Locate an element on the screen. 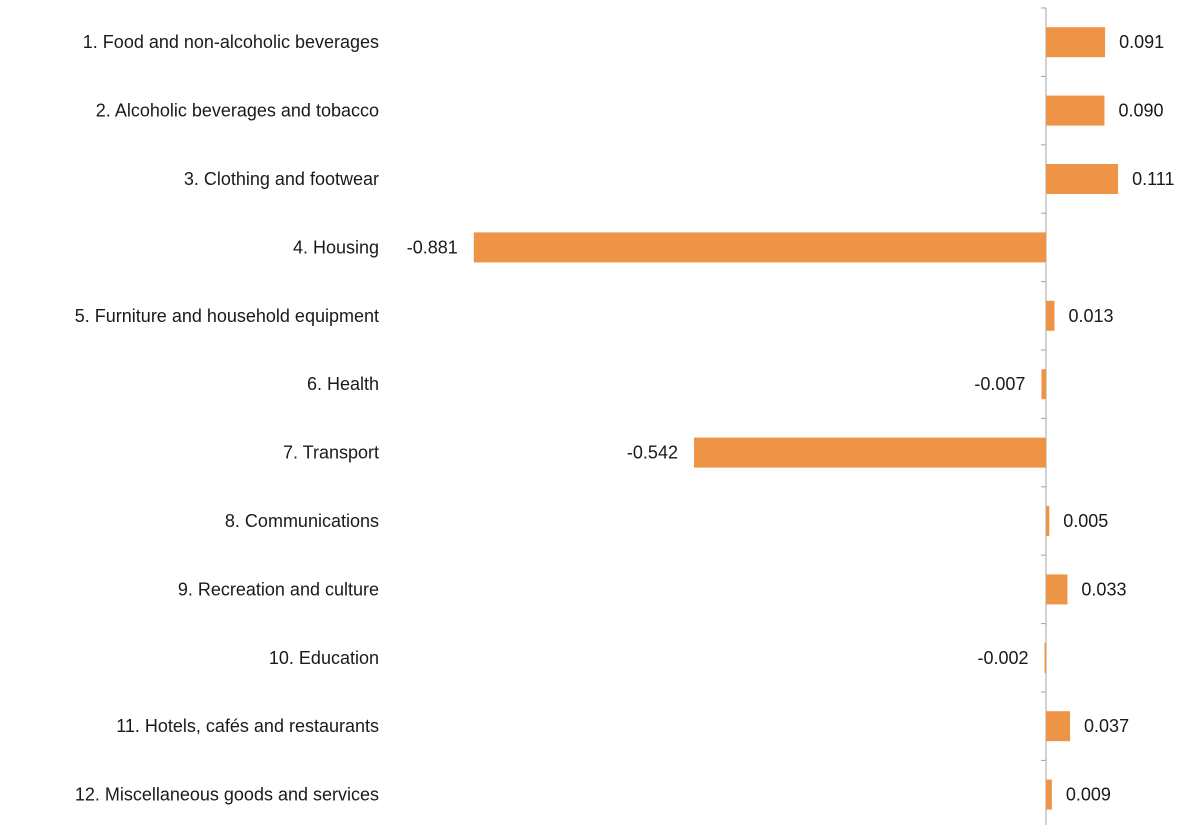 Image resolution: width=1195 pixels, height=825 pixels. data-label: 0.009 is located at coordinates (1088, 795).